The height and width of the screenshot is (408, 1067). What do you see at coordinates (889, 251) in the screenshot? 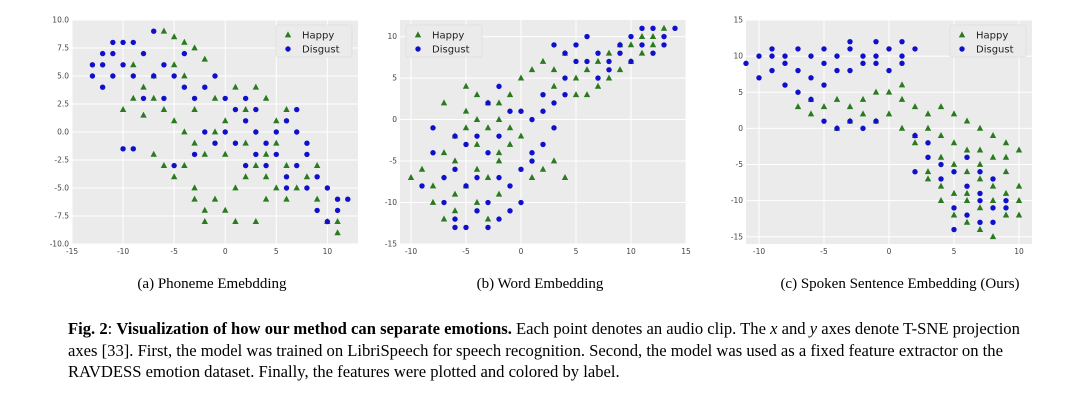
I see `x-tick-label-c: 0` at bounding box center [889, 251].